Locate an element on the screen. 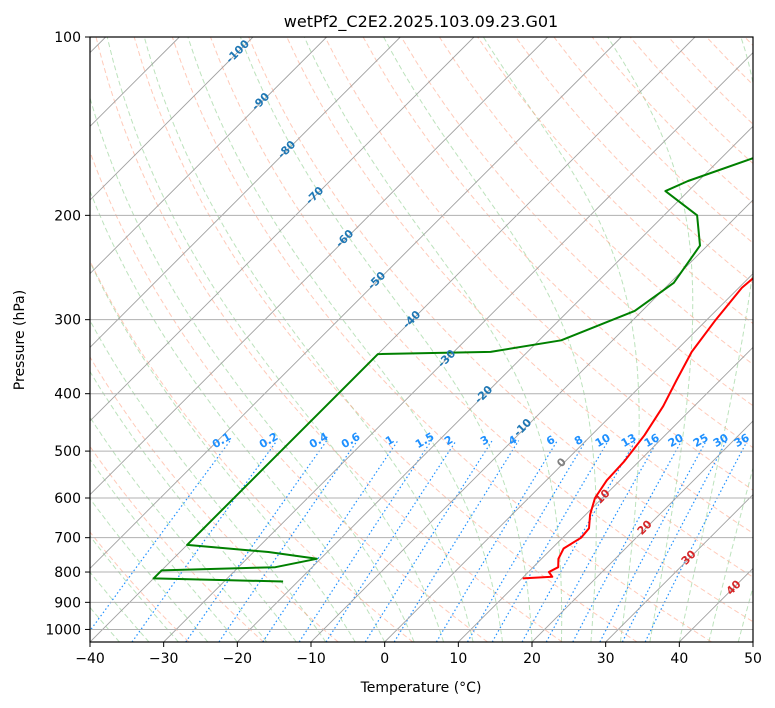 The image size is (775, 708). y-tick-label: 200 is located at coordinates (67, 216).